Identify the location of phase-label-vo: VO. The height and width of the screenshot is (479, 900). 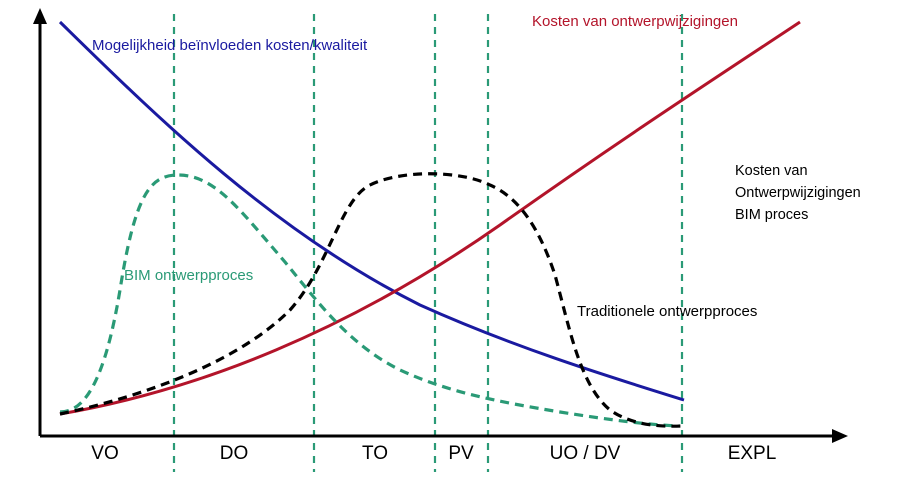
(105, 453).